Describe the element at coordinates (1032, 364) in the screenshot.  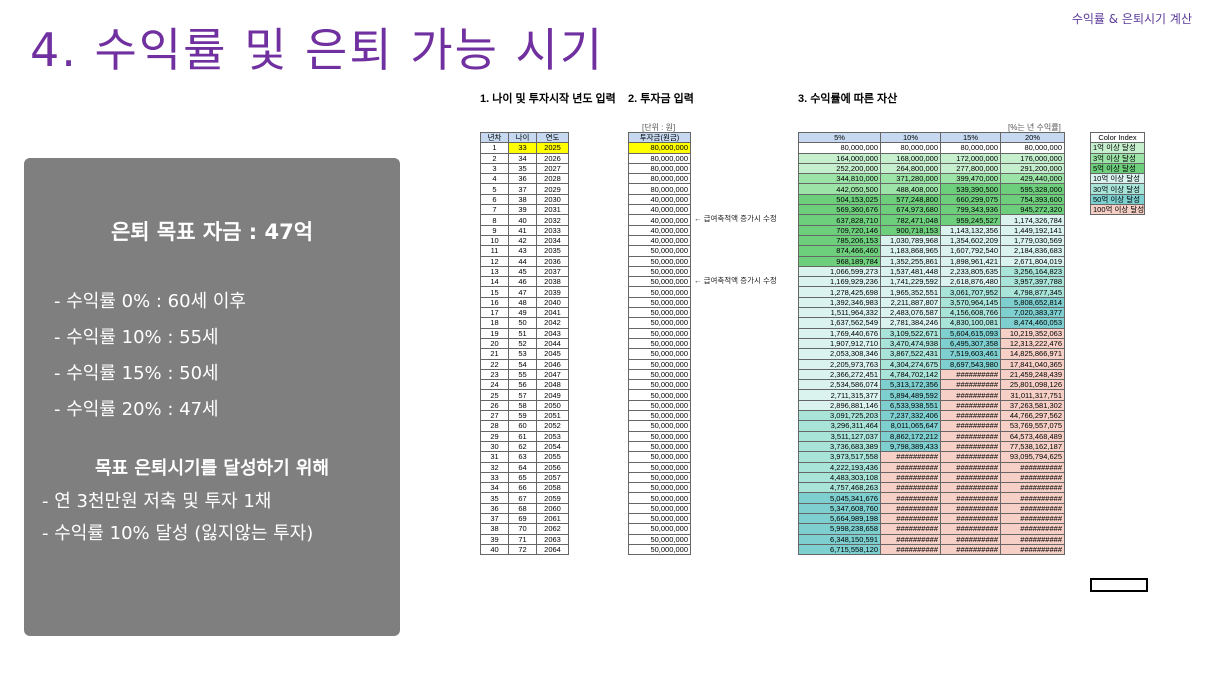
I see `asset-cell: 17,841,040,365` at that location.